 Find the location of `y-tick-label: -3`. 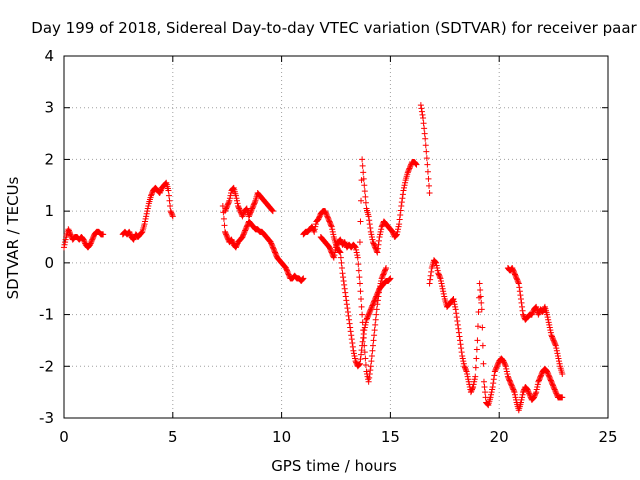

y-tick-label: -3 is located at coordinates (46, 418).